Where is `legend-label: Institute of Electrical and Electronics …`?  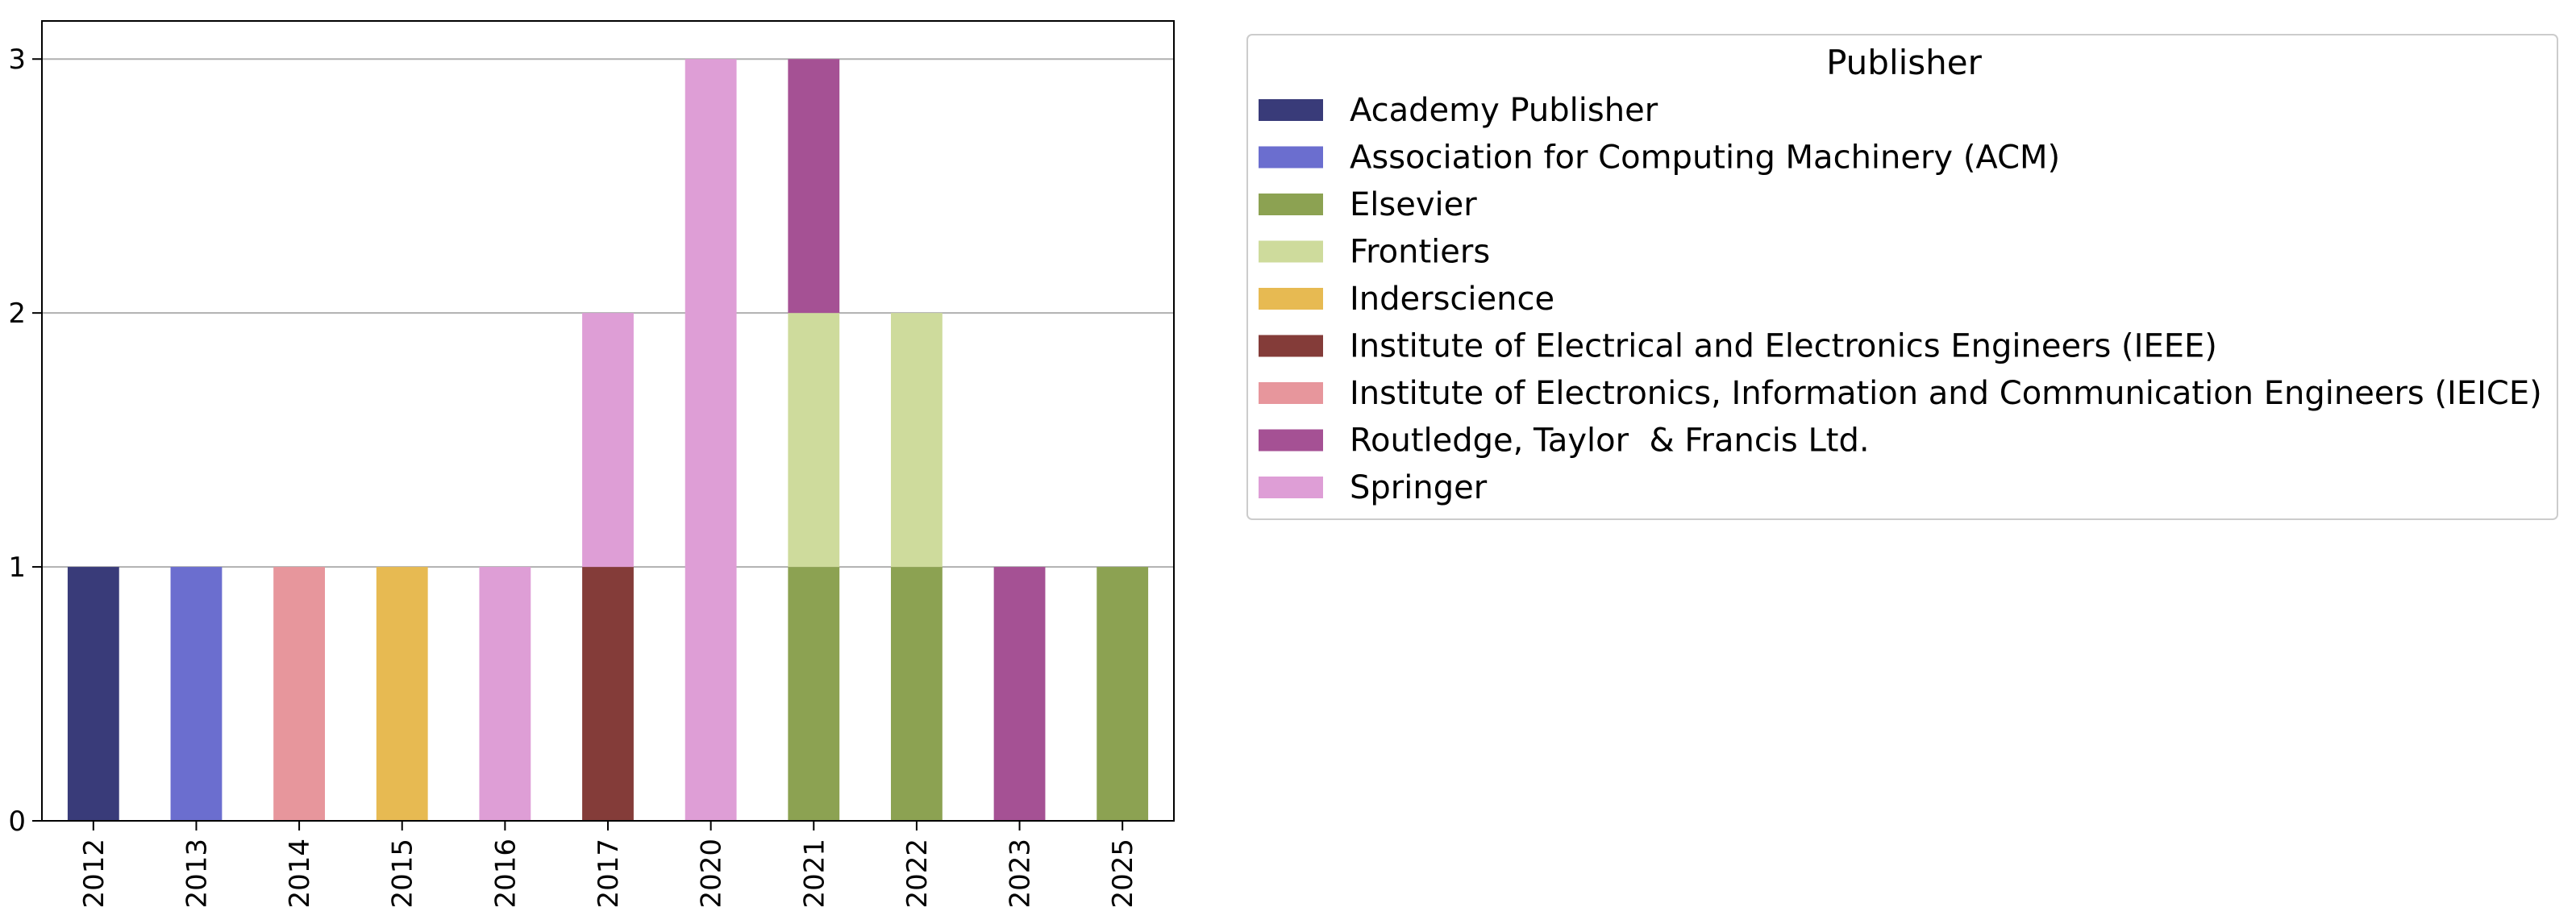
legend-label: Institute of Electrical and Electronics … is located at coordinates (1783, 346).